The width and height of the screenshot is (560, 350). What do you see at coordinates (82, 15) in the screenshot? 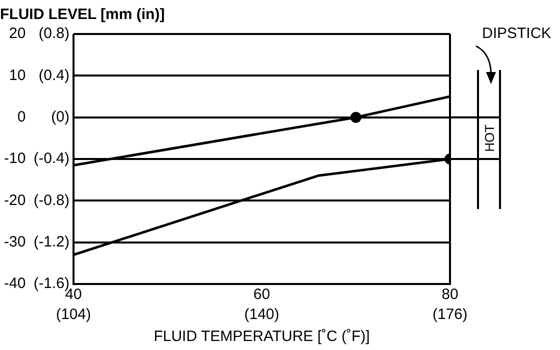
I see `chart-title: FLUID LEVEL [mm (in)]` at bounding box center [82, 15].